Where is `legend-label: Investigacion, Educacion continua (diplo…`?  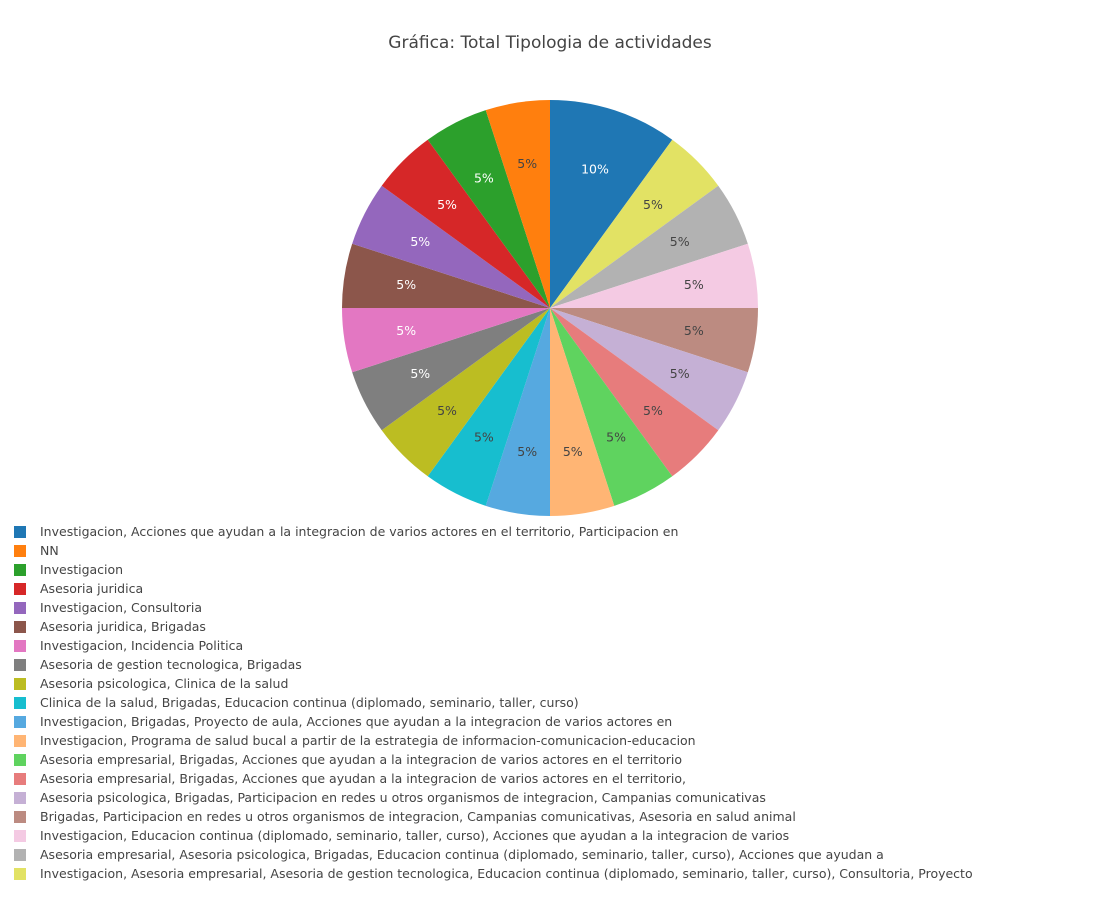 legend-label: Investigacion, Educacion continua (diplo… is located at coordinates (415, 835).